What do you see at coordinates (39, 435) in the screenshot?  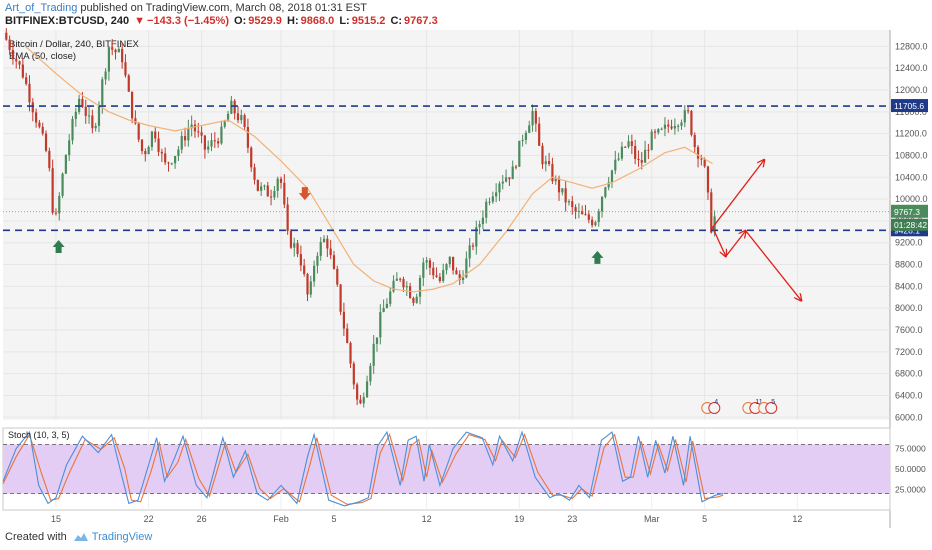 I see `stoch-label: Stoch (10, 3, 5)` at bounding box center [39, 435].